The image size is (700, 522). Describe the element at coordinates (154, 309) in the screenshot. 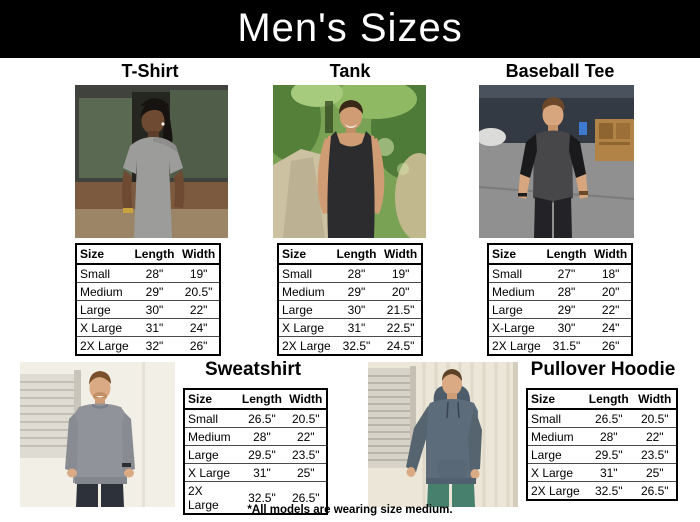

I see `size-cell: 30"` at that location.